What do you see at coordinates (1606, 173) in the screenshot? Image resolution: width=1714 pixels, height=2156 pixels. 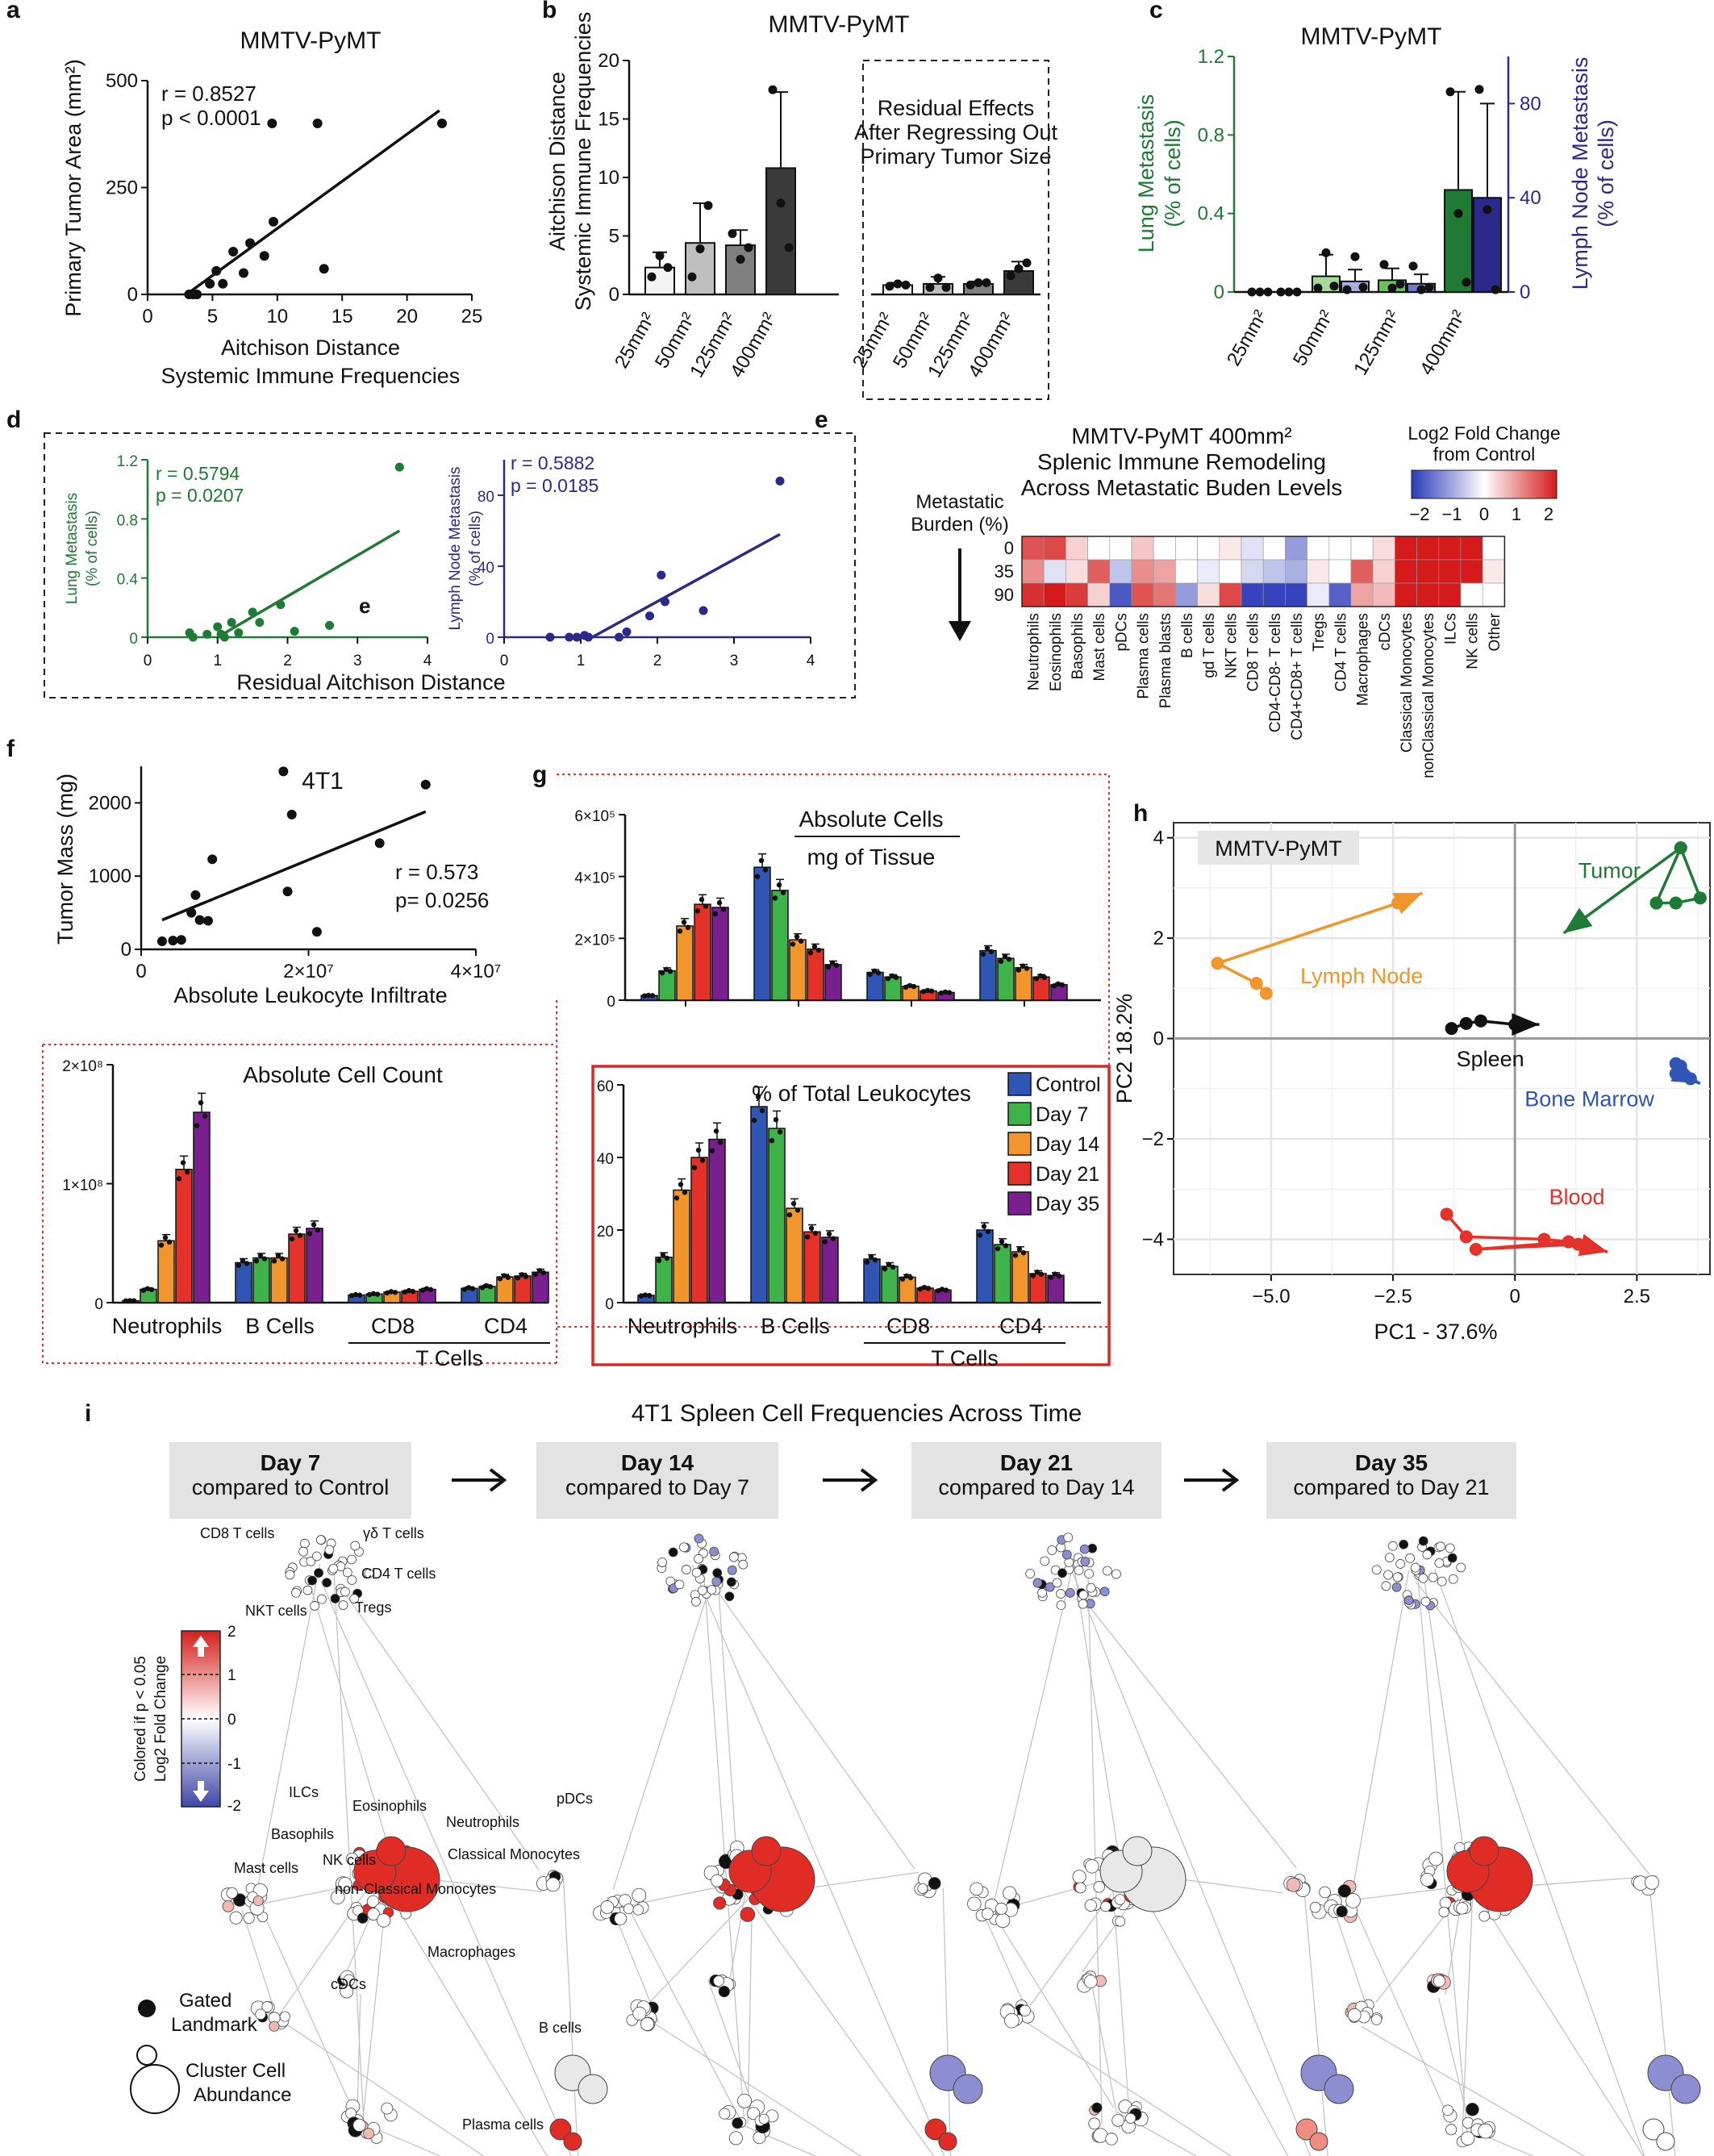 I see `y2-axis-label: (% of cells)` at bounding box center [1606, 173].